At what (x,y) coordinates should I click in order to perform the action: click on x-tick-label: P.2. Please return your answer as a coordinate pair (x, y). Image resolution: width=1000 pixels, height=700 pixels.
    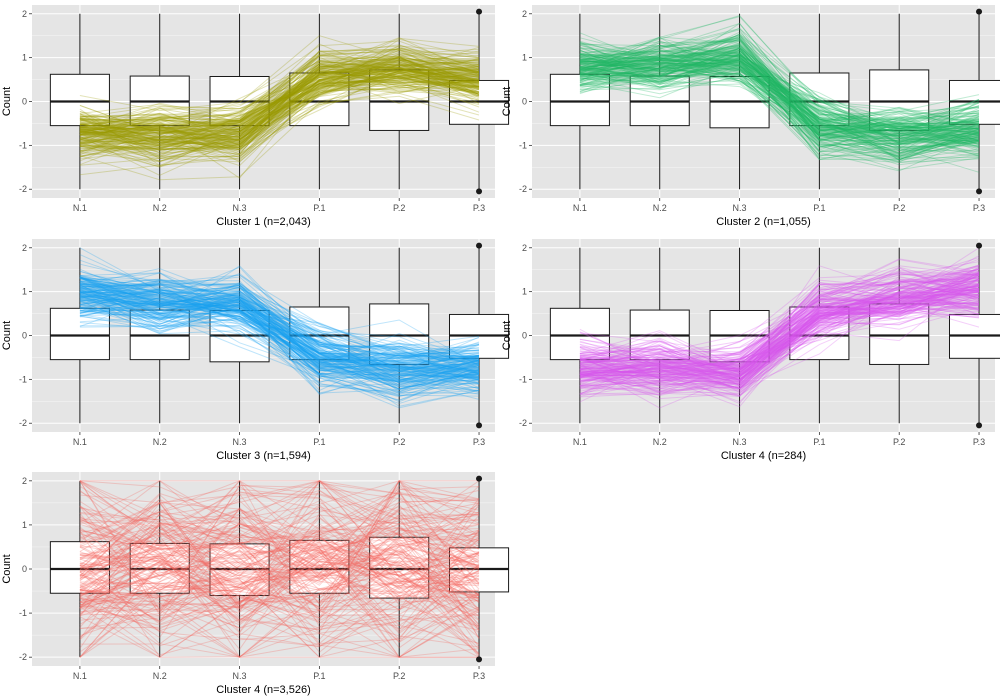
    Looking at the image, I should click on (899, 442).